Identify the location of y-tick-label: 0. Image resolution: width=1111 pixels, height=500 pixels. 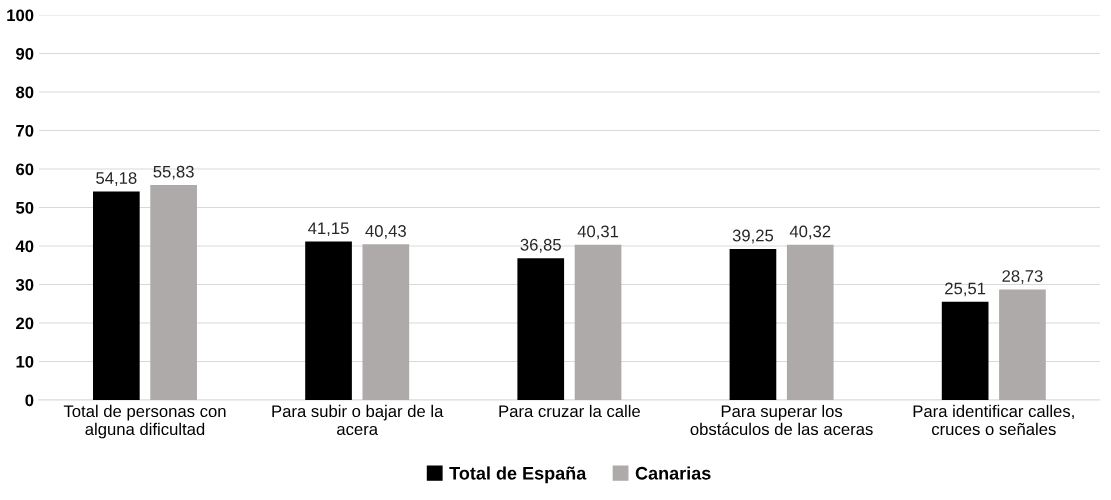
(29, 400).